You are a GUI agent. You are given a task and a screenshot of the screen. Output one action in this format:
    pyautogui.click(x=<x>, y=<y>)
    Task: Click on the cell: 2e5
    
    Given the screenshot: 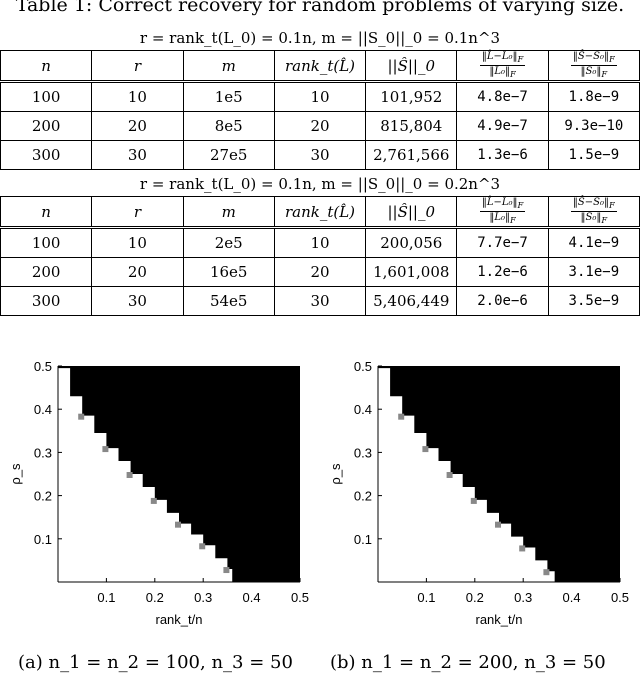 What is the action you would take?
    pyautogui.click(x=228, y=242)
    